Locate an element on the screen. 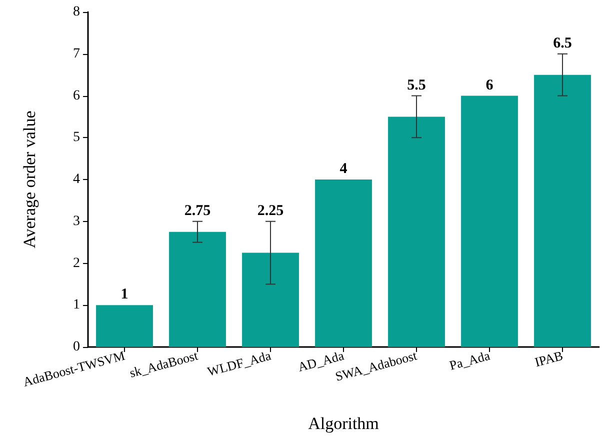  y-tick-label: 0 is located at coordinates (76, 347).